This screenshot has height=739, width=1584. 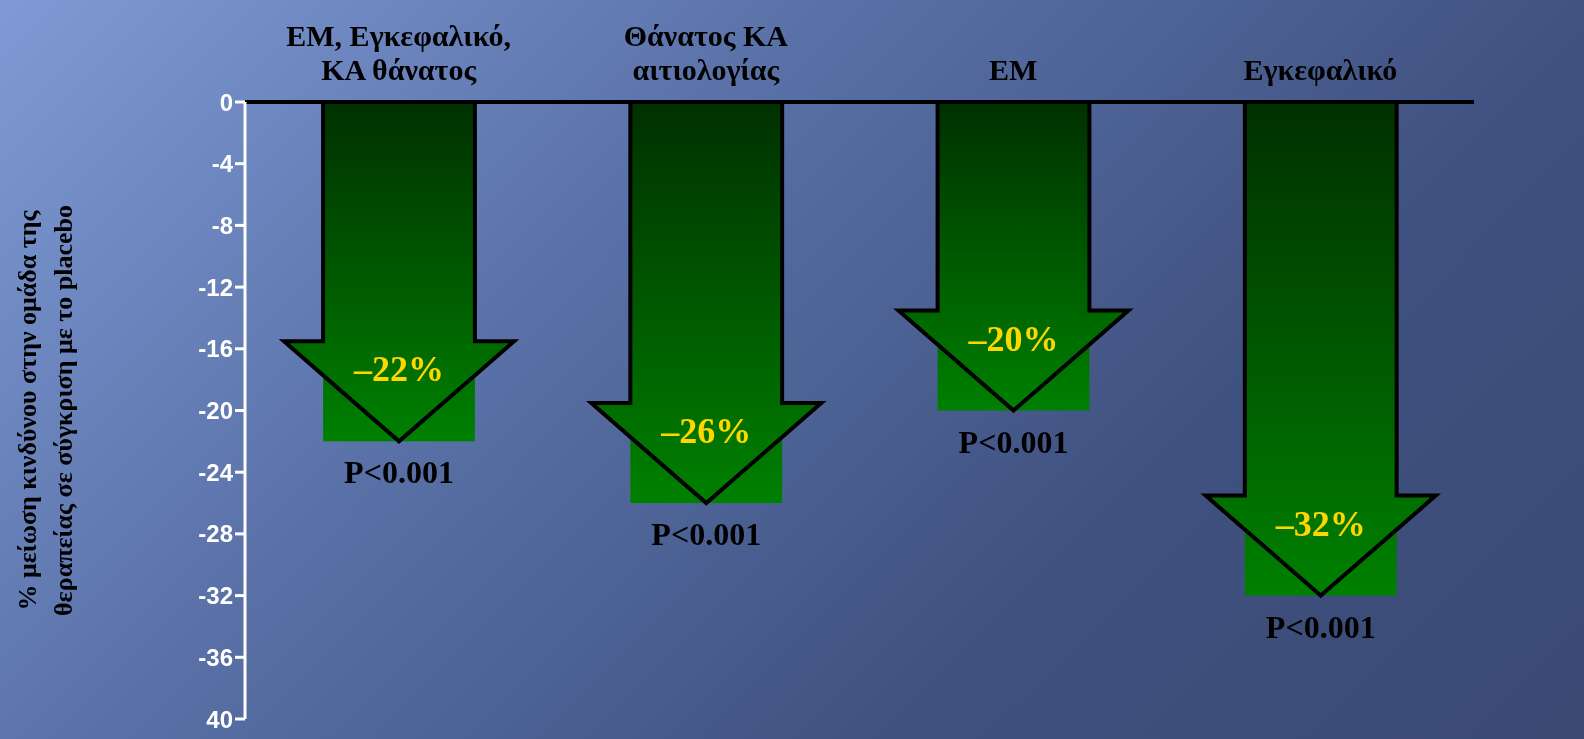 I want to click on y-tick-label: -16, so click(x=215, y=349).